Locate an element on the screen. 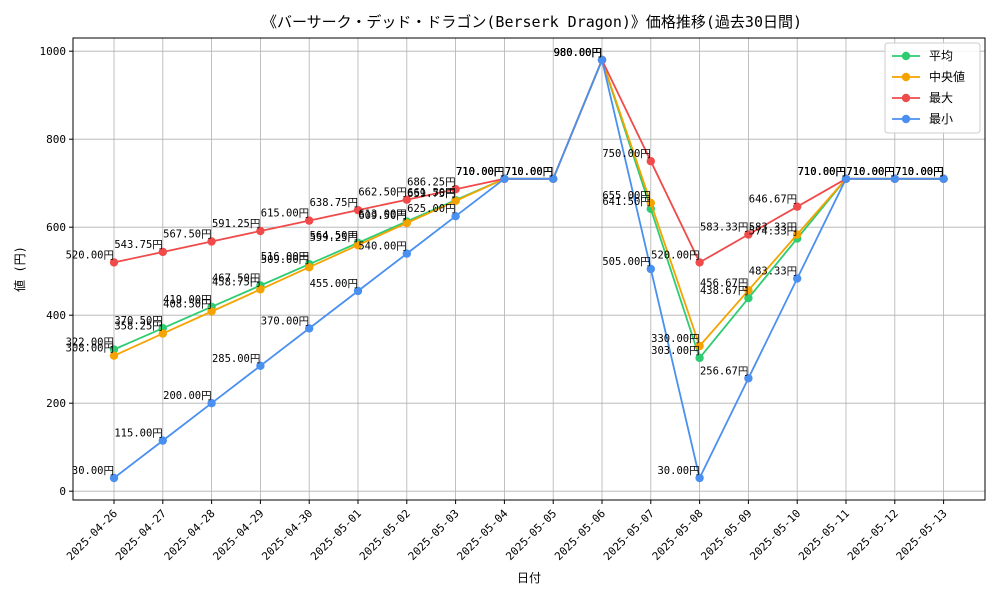 This screenshot has height=600, width=1000. x-tick-label: 2025-04-28 is located at coordinates (190, 535).